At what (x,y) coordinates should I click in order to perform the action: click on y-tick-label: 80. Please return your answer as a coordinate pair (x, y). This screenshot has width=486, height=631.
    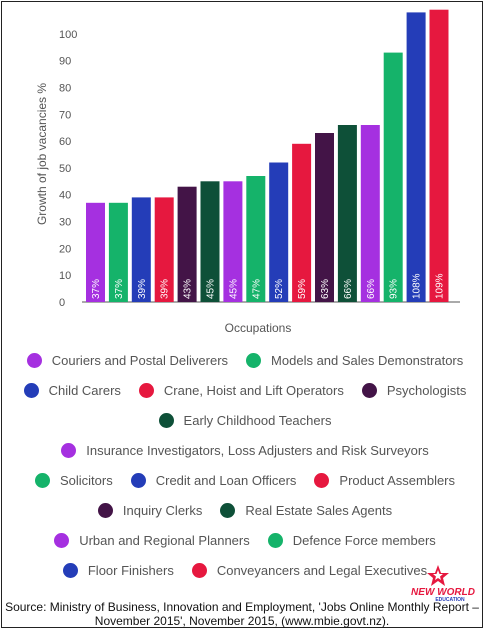
    Looking at the image, I should click on (65, 88).